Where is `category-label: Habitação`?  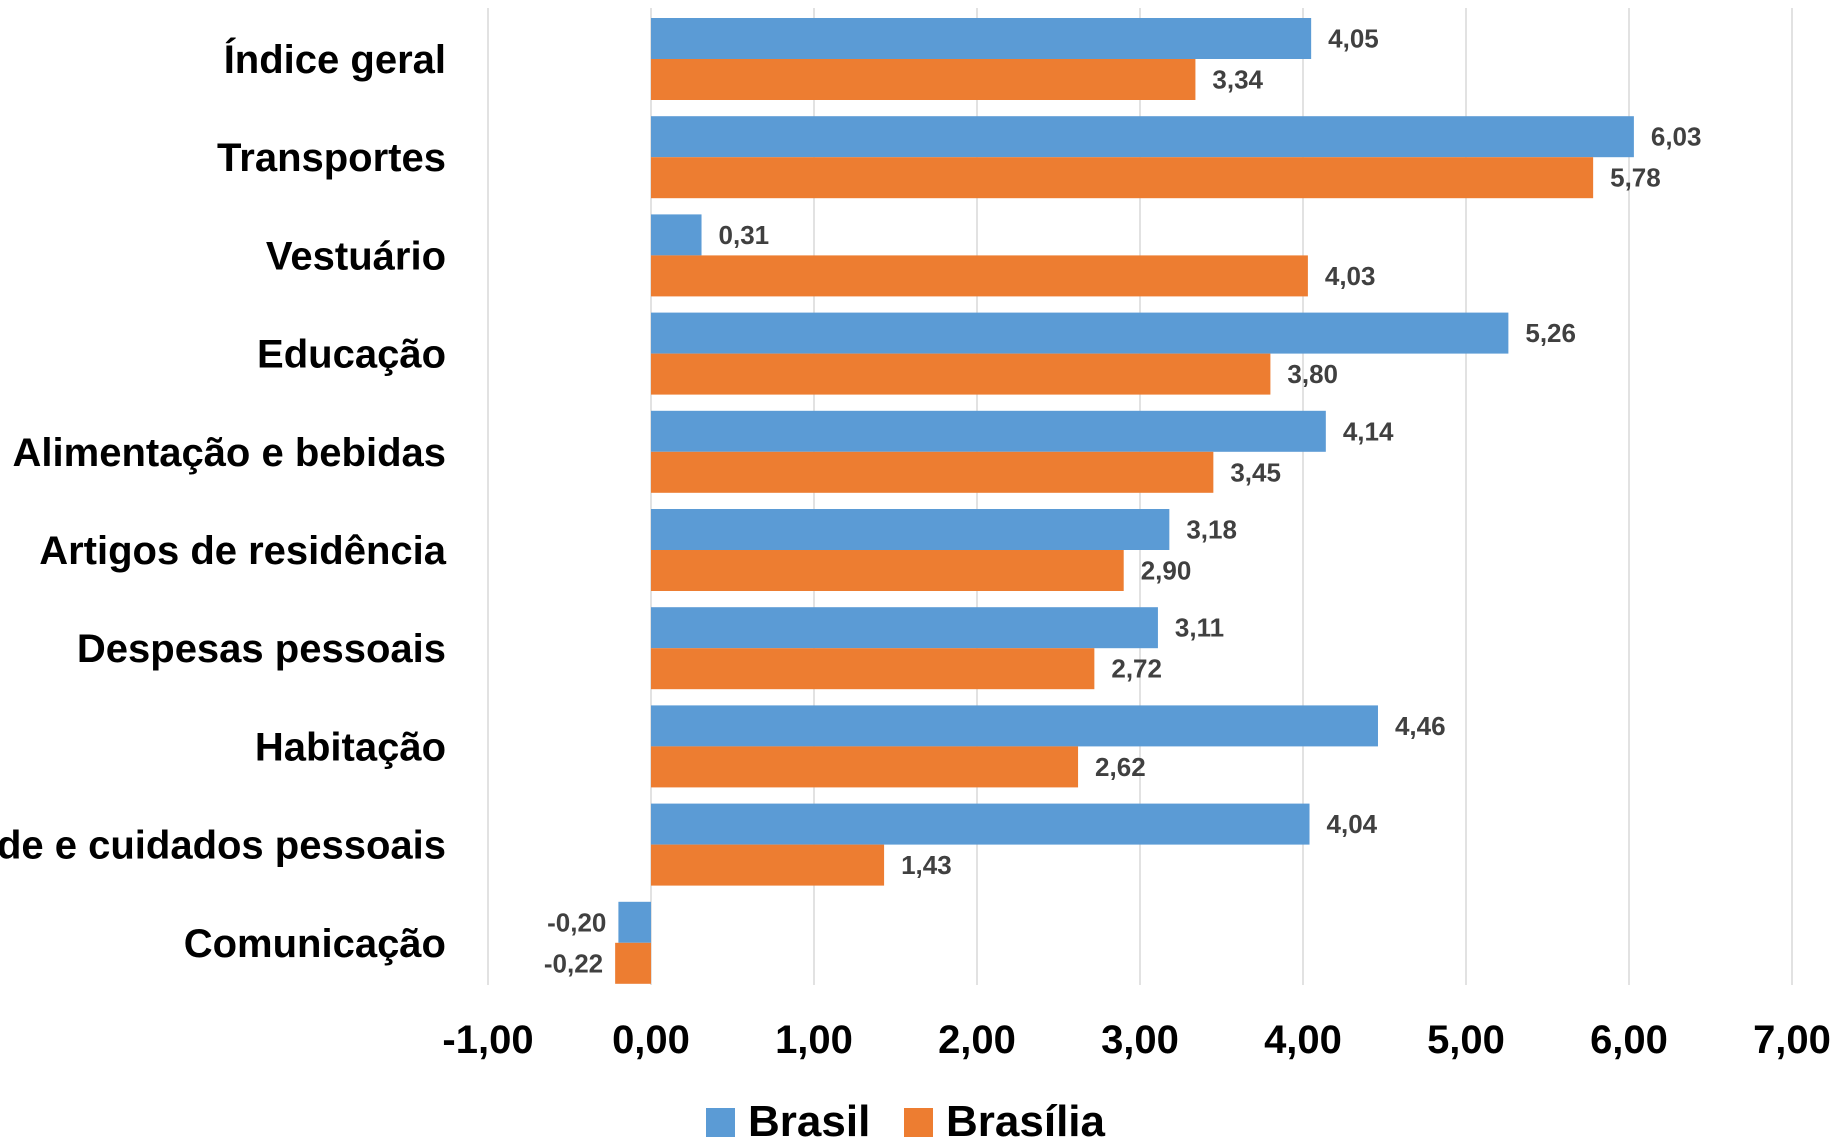 category-label: Habitação is located at coordinates (350, 747).